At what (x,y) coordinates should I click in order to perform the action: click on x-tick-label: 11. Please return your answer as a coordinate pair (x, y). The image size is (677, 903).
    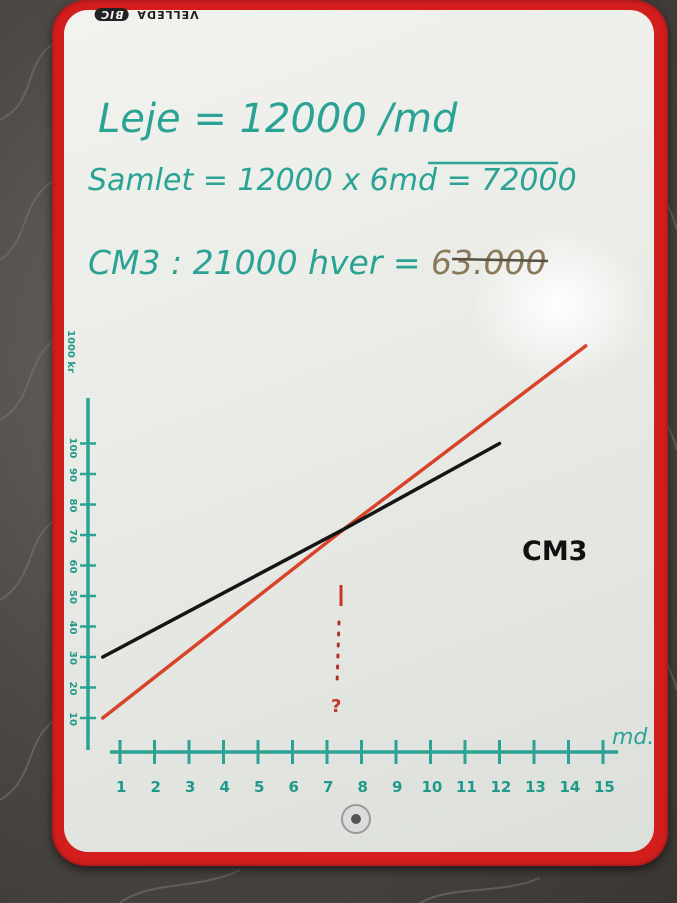
    Looking at the image, I should click on (466, 787).